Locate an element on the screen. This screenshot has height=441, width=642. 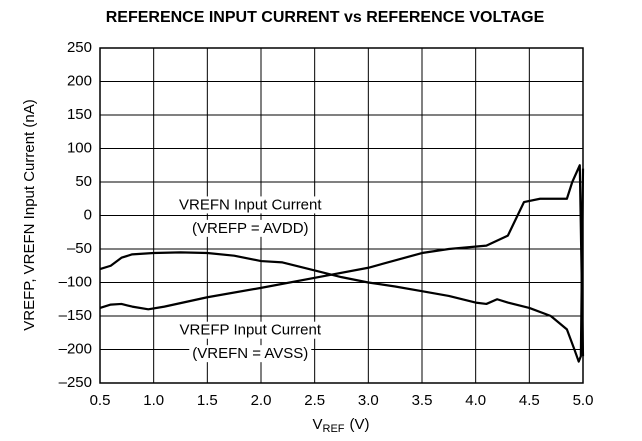
annotation: VREFP Input Current is located at coordinates (251, 330).